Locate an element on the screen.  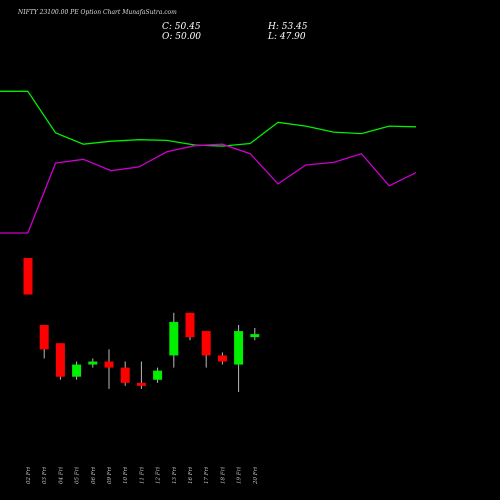
close-value: C: 50.45 is located at coordinates (181, 27).